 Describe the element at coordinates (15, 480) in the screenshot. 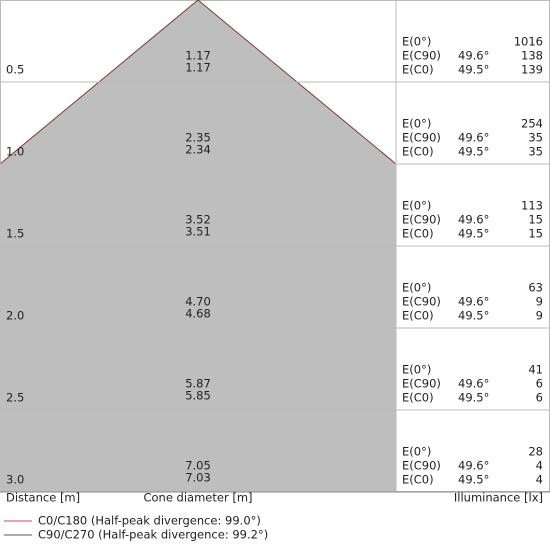

I see `distance-label: 3.0` at that location.